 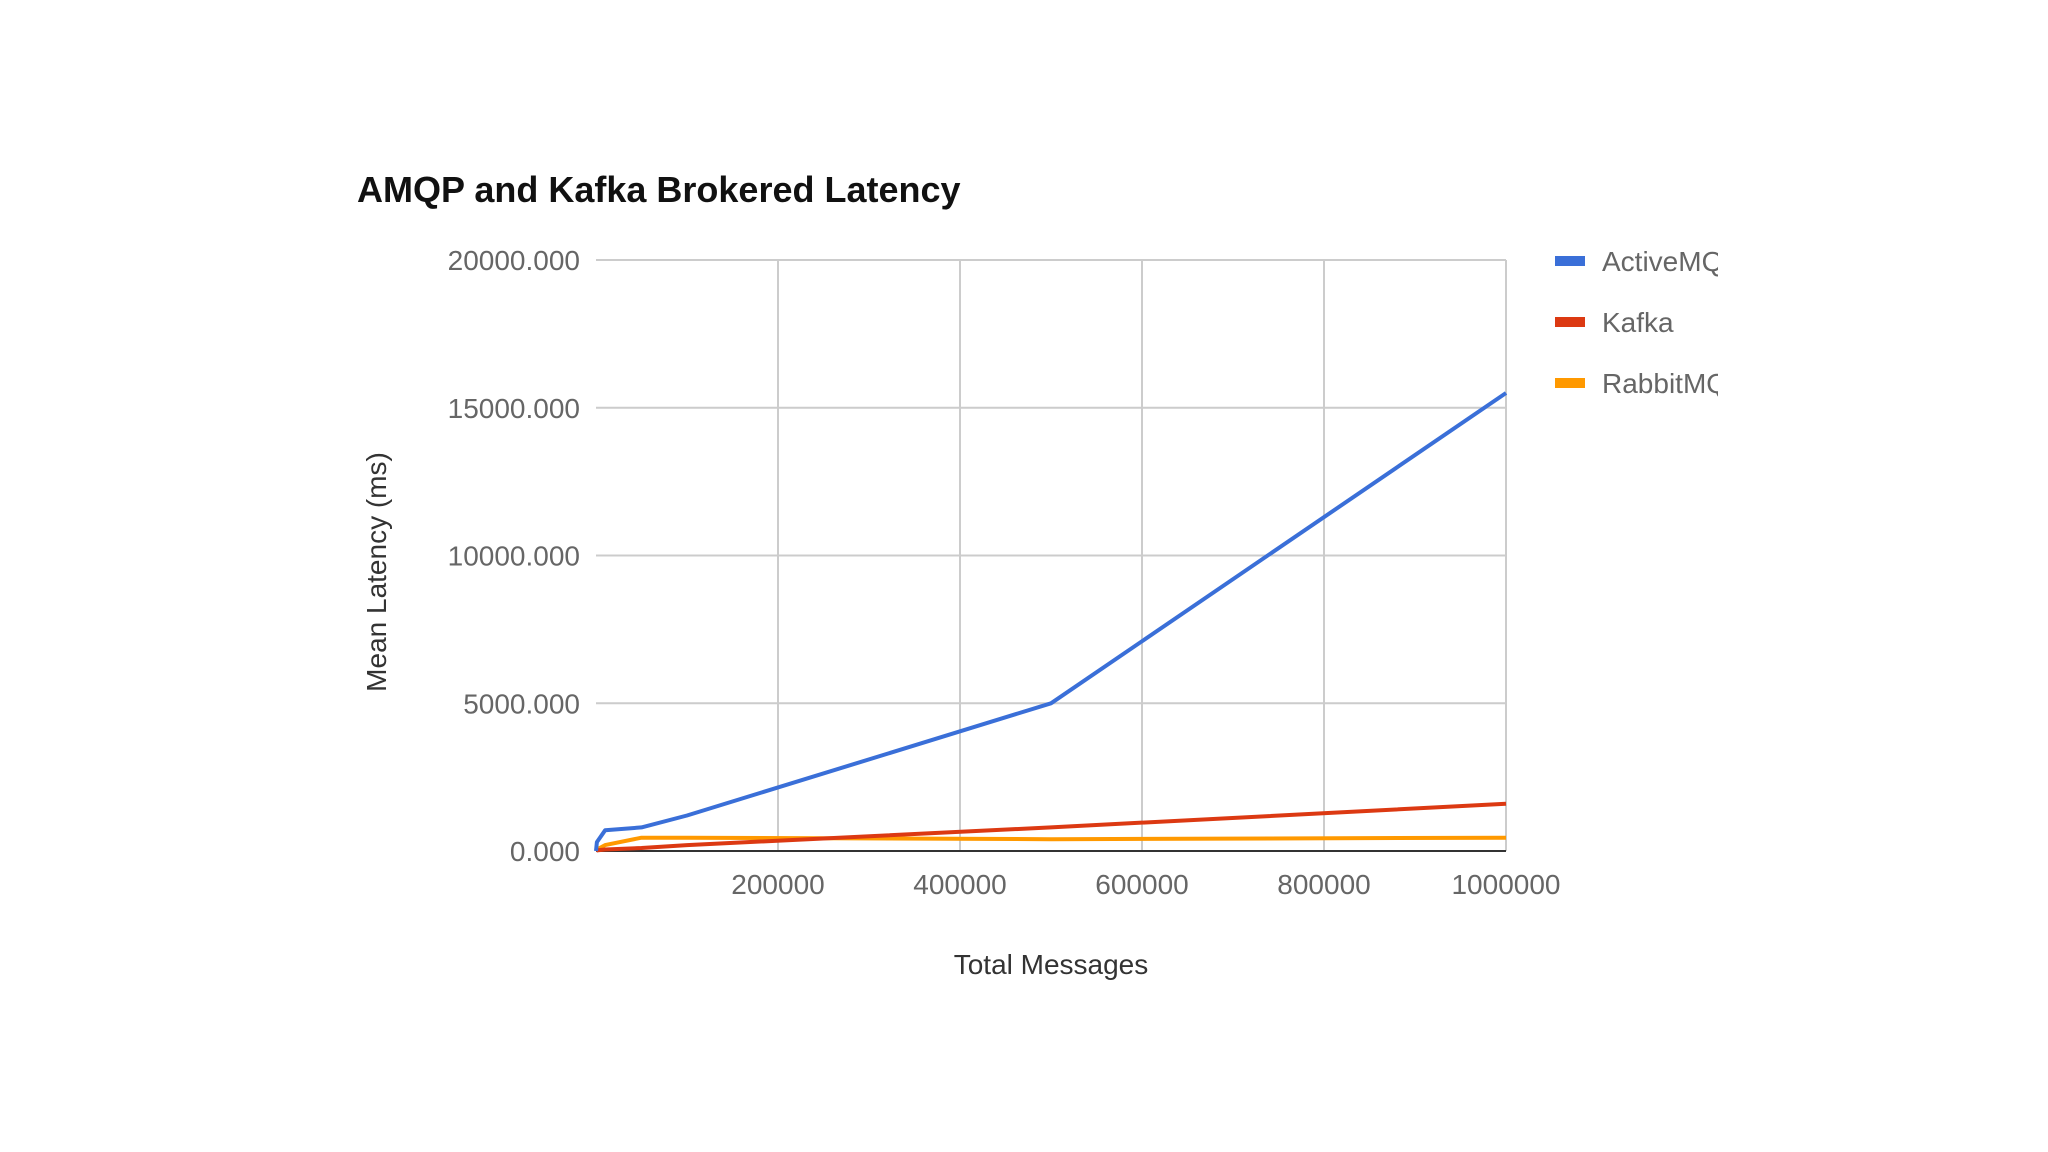 What do you see at coordinates (1141, 884) in the screenshot?
I see `x-tick-label: 600000` at bounding box center [1141, 884].